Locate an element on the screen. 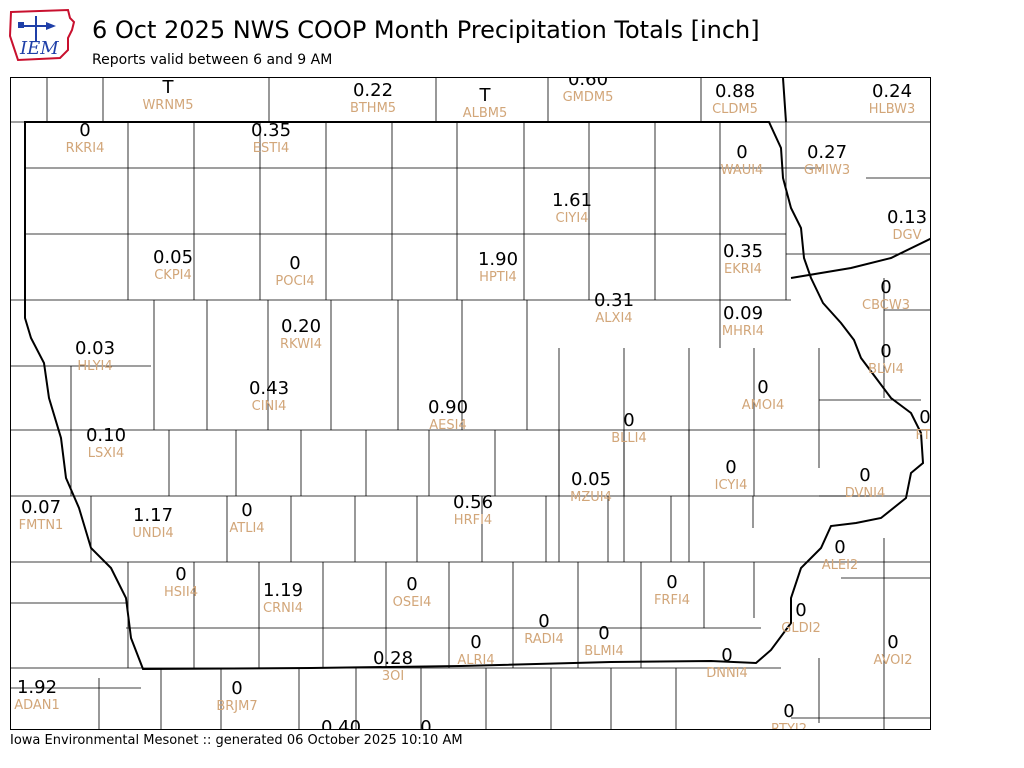 The width and height of the screenshot is (1024, 768). station-plot: 0 POCI4 is located at coordinates (295, 271).